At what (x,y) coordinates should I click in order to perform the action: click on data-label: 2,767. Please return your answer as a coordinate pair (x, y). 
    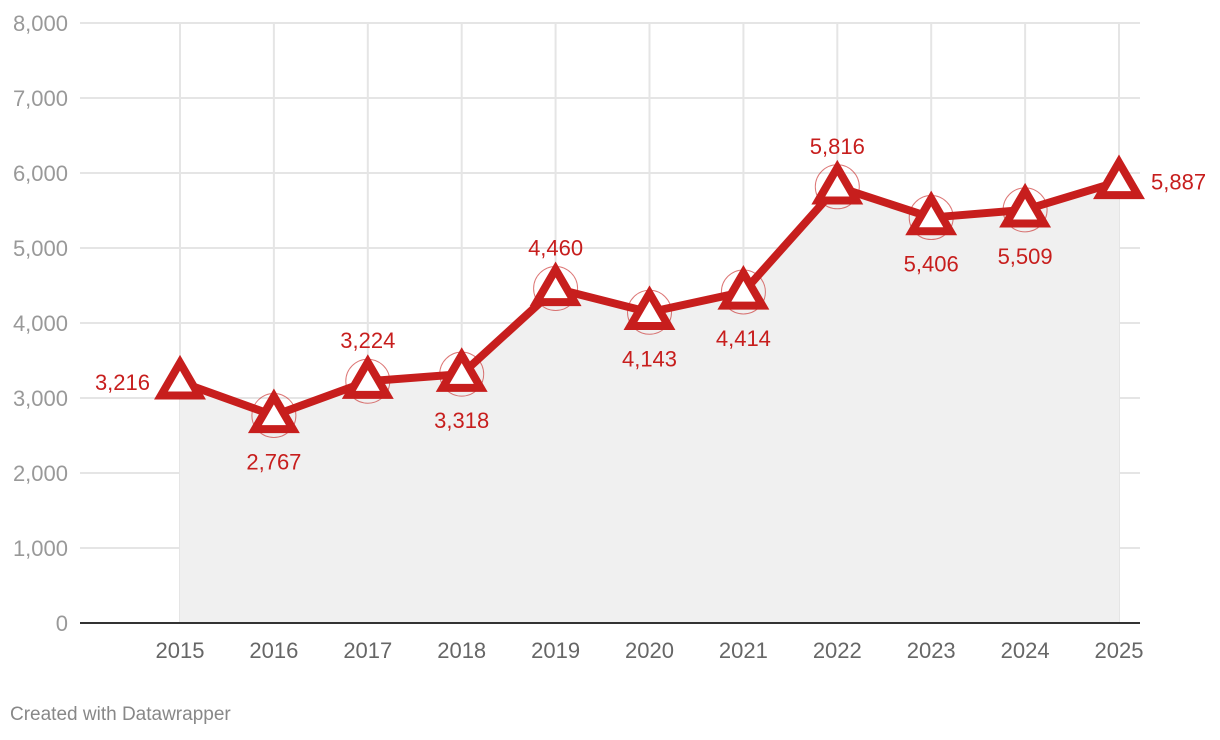
    Looking at the image, I should click on (273, 461).